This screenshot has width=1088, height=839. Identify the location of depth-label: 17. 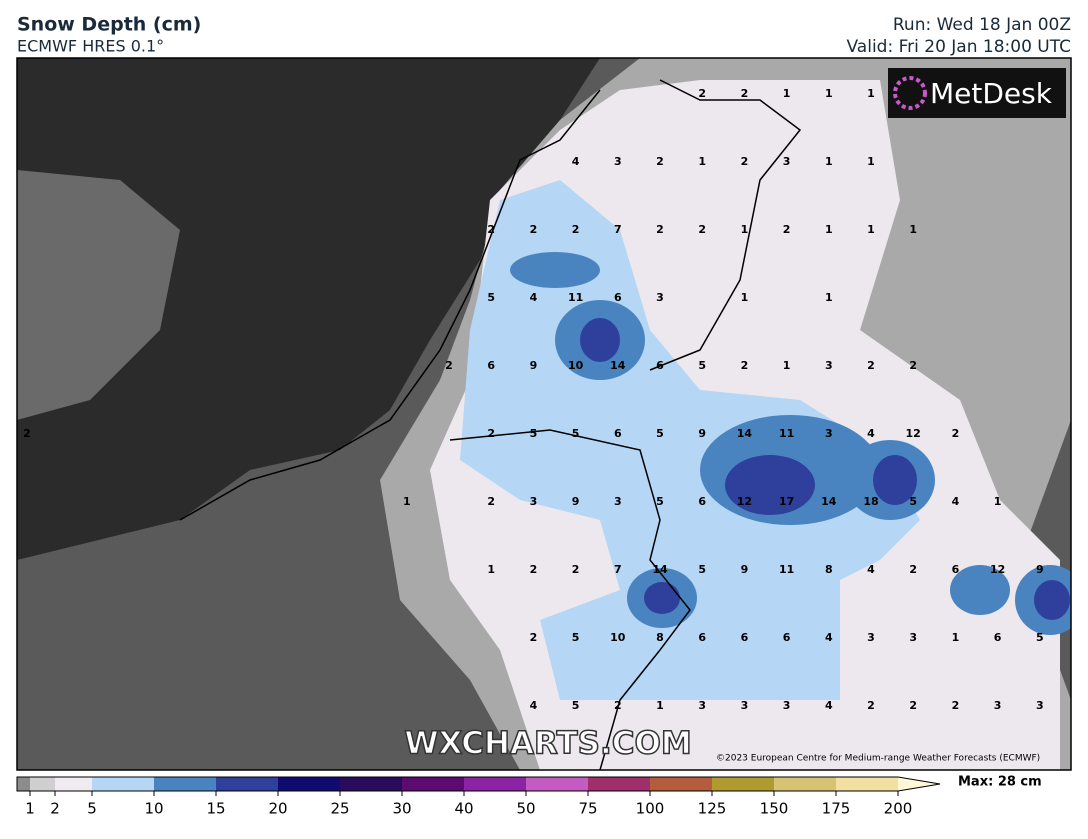
(786, 501).